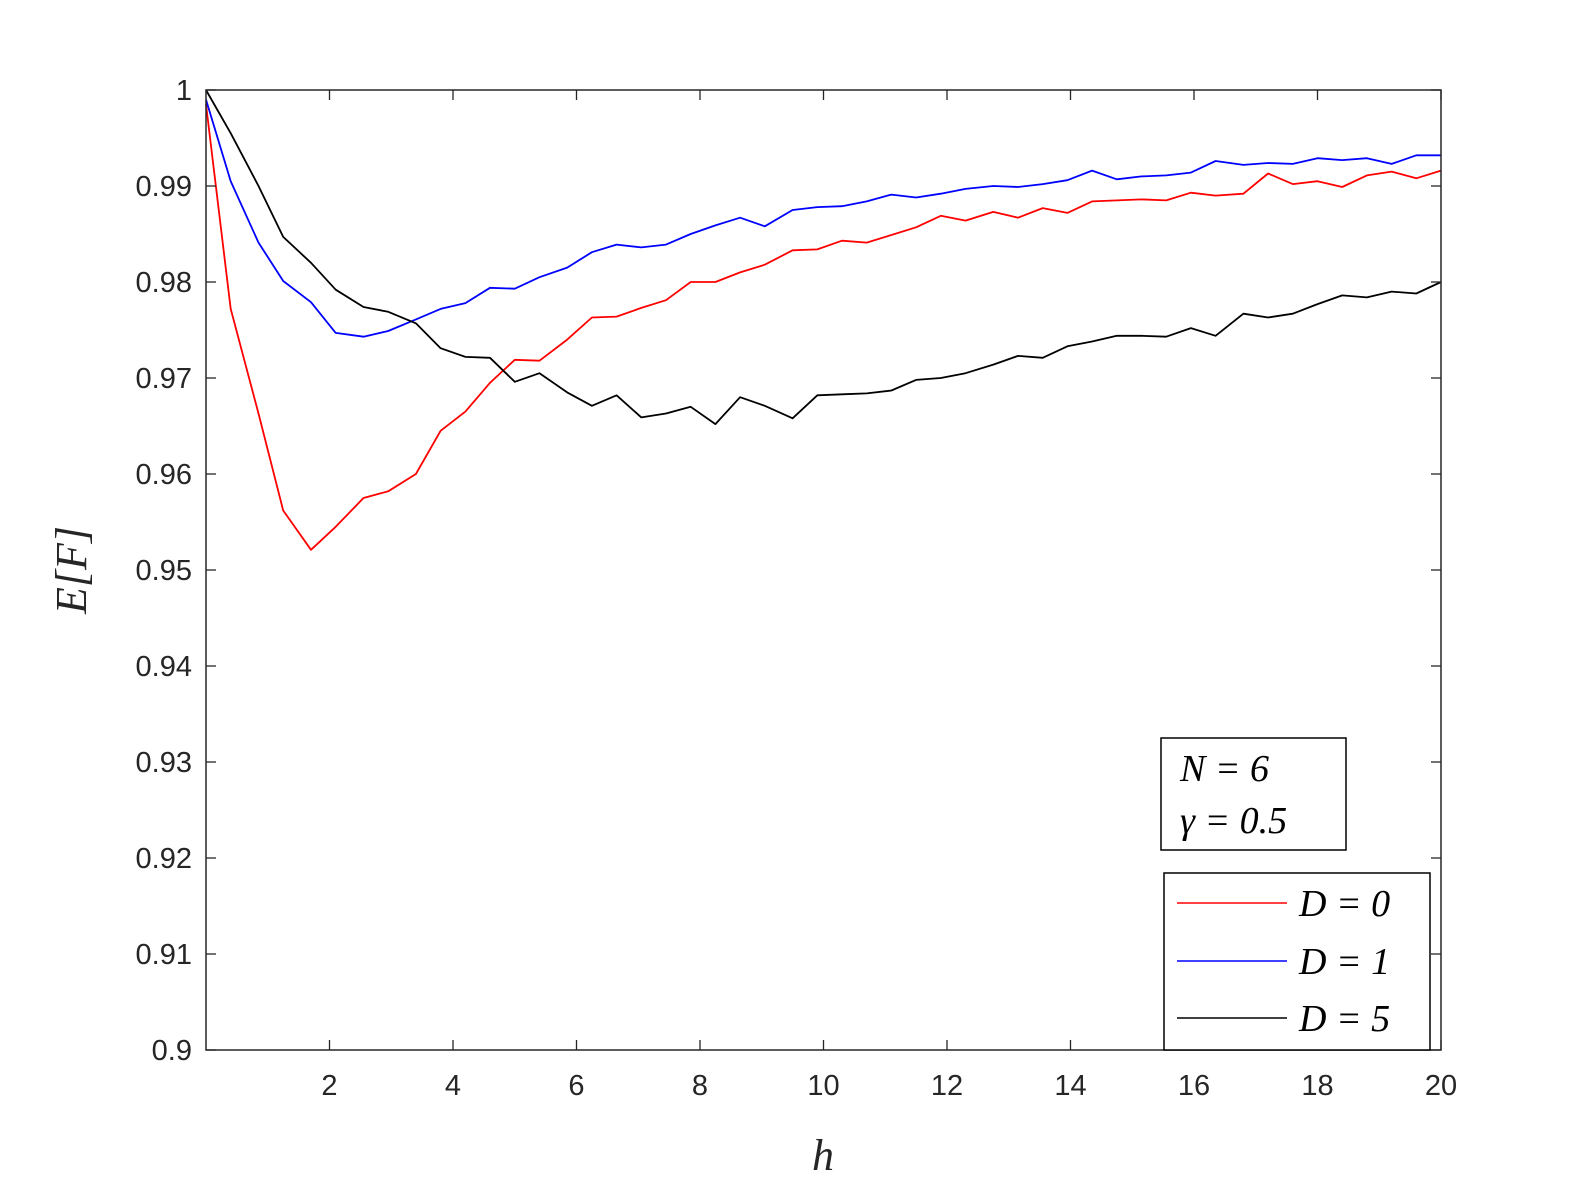  What do you see at coordinates (1317, 1086) in the screenshot?
I see `x-tick-label: 18` at bounding box center [1317, 1086].